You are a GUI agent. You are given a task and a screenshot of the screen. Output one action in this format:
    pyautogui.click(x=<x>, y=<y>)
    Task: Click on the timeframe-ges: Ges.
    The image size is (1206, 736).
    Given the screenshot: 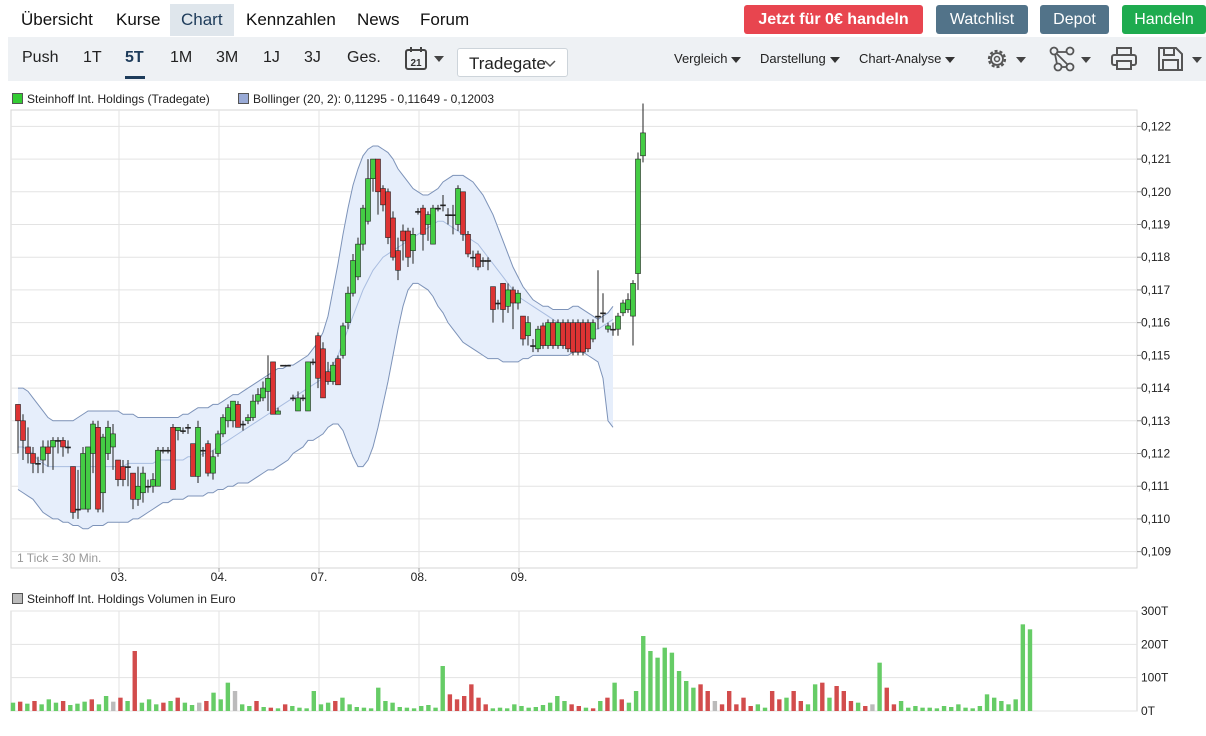 What is the action you would take?
    pyautogui.click(x=364, y=57)
    